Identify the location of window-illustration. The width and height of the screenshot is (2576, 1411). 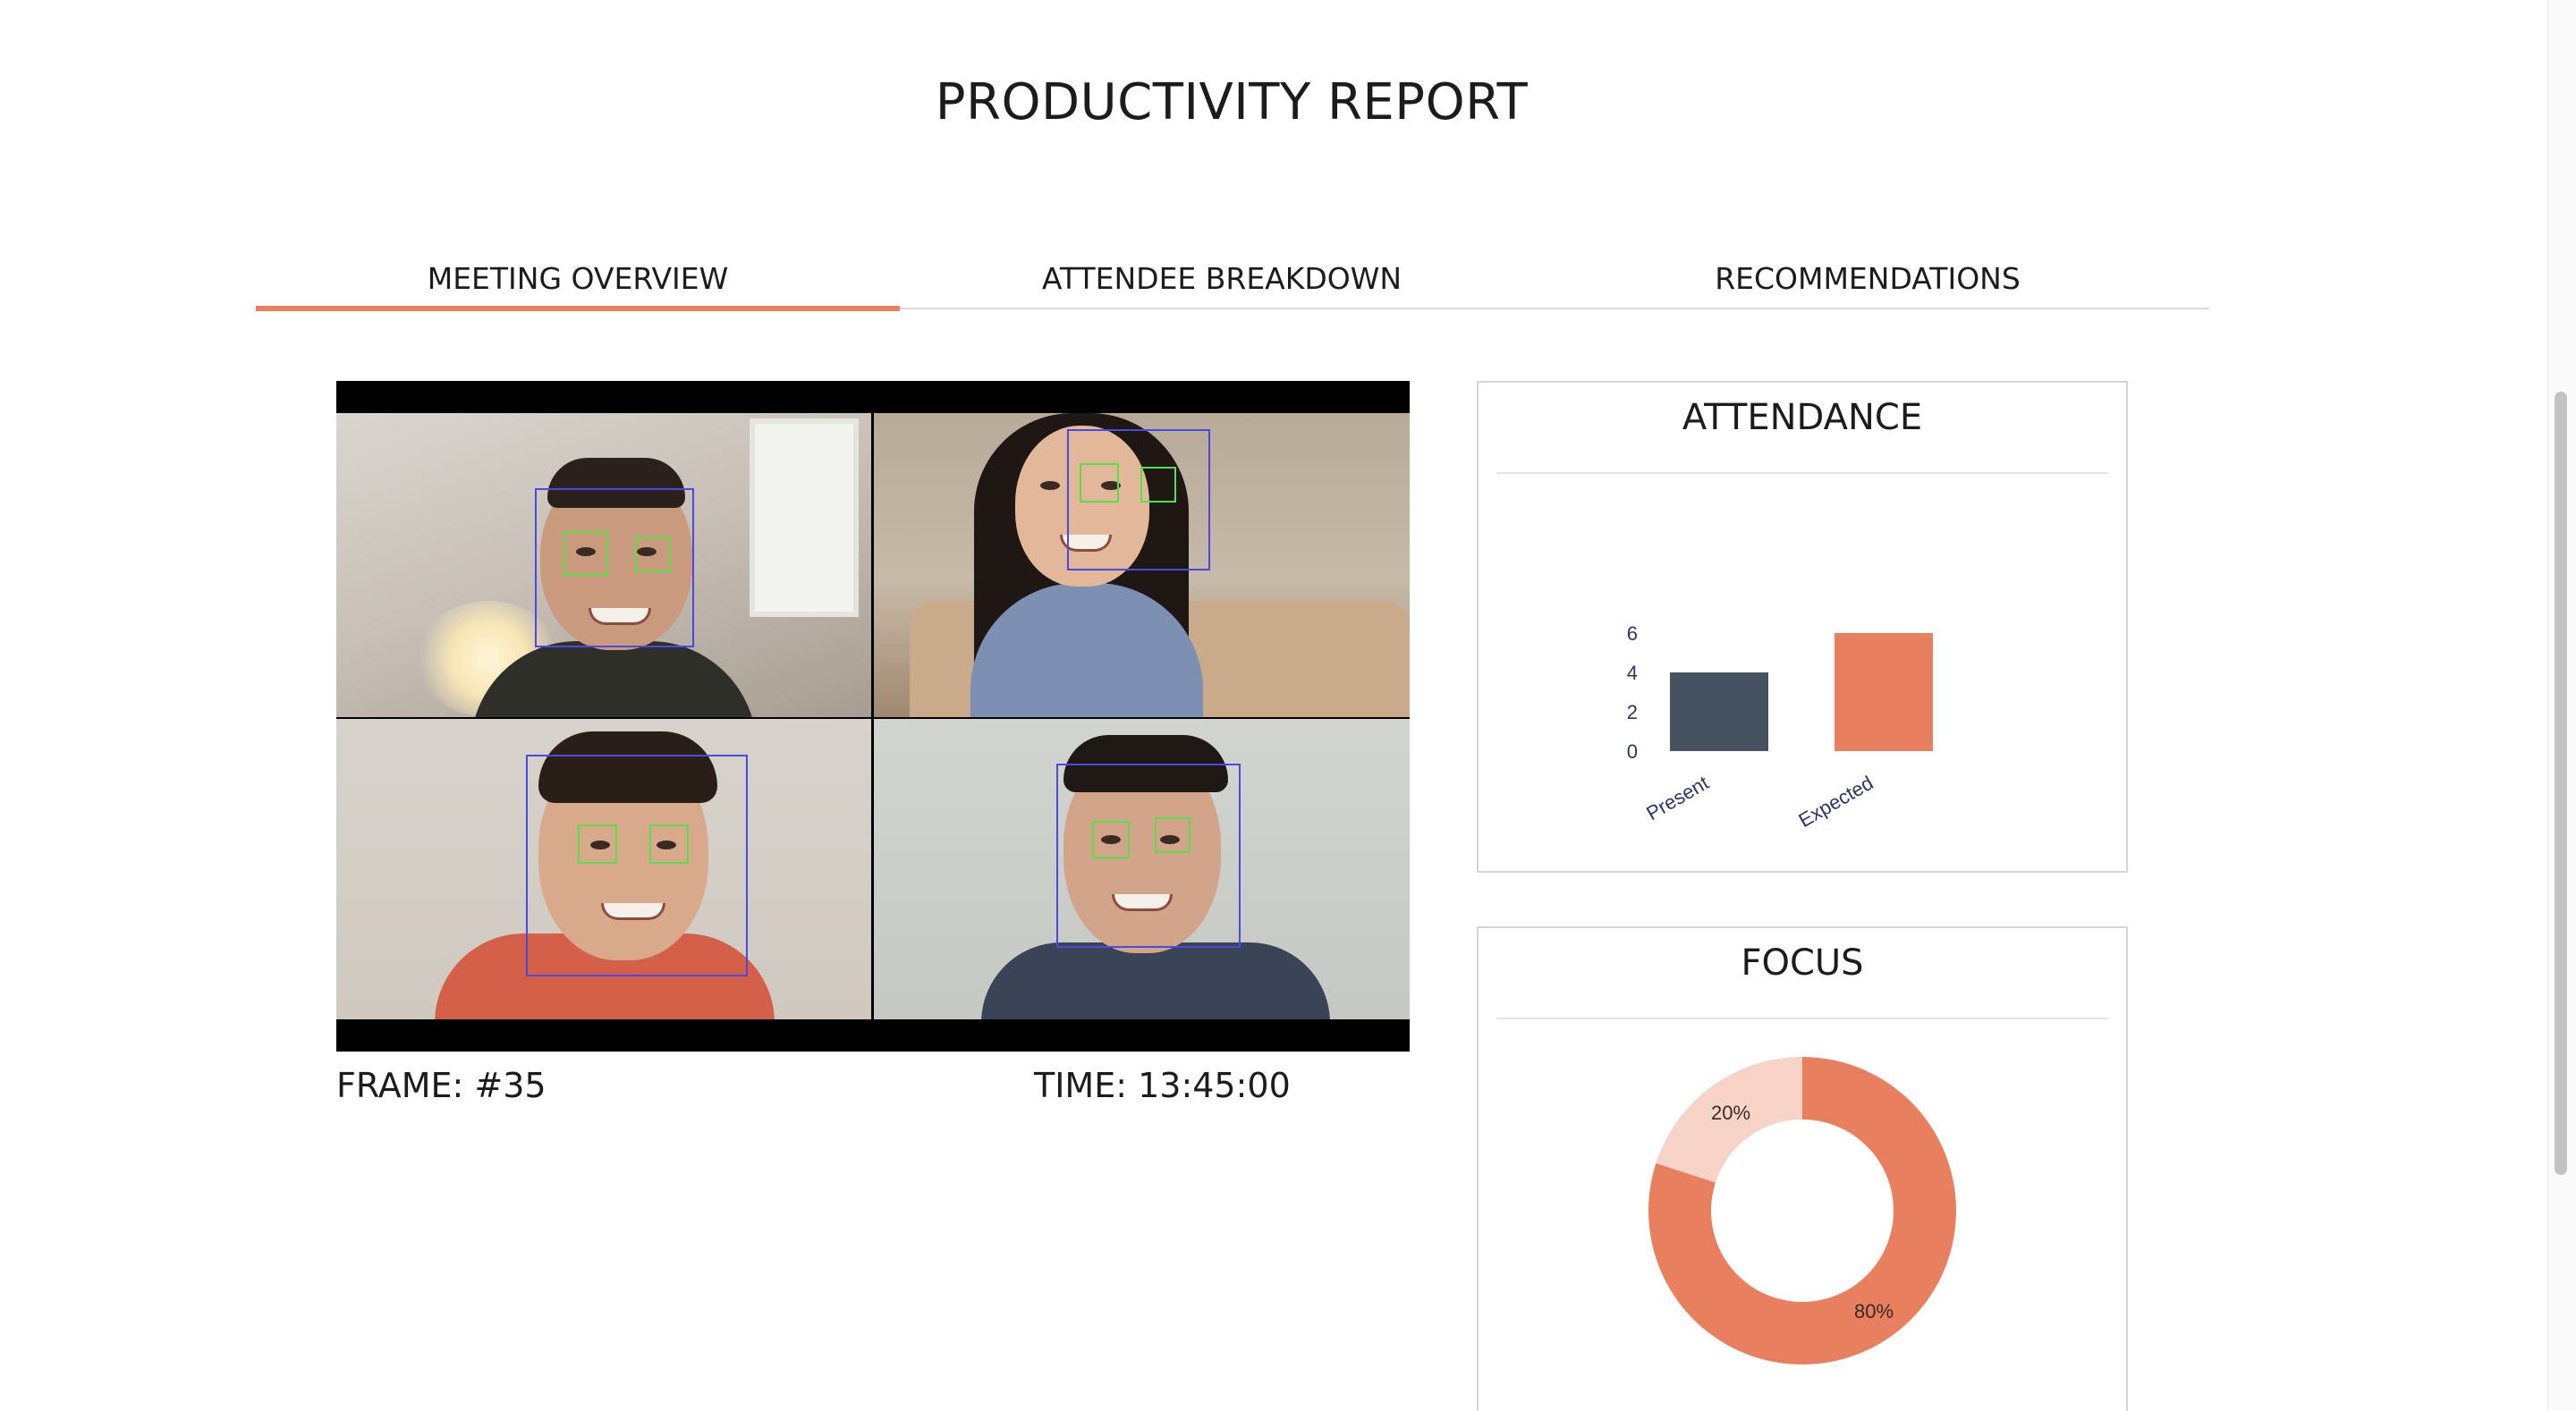
(804, 517).